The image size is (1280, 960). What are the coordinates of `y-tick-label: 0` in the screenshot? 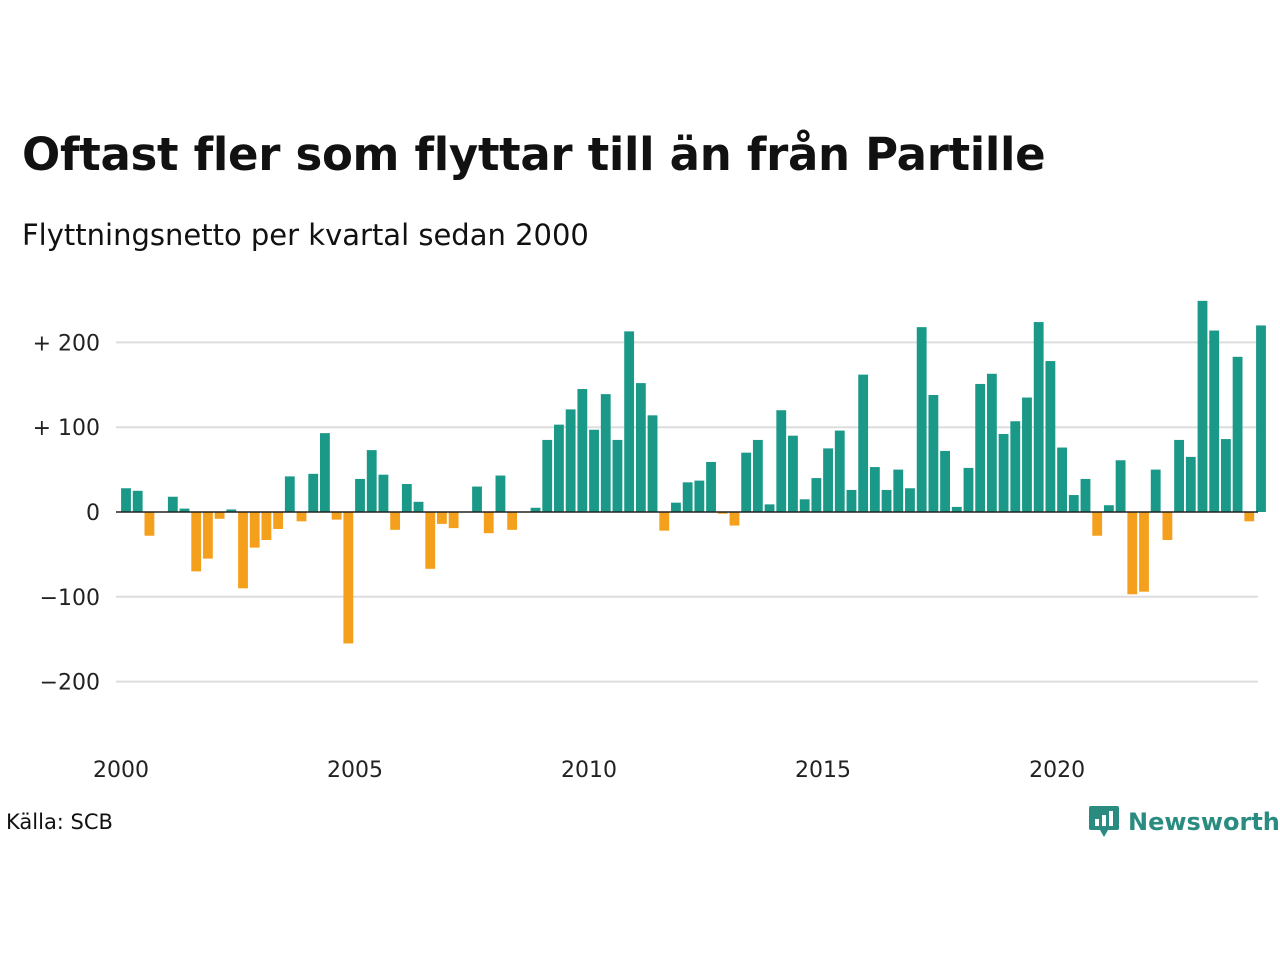 It's located at (93, 513).